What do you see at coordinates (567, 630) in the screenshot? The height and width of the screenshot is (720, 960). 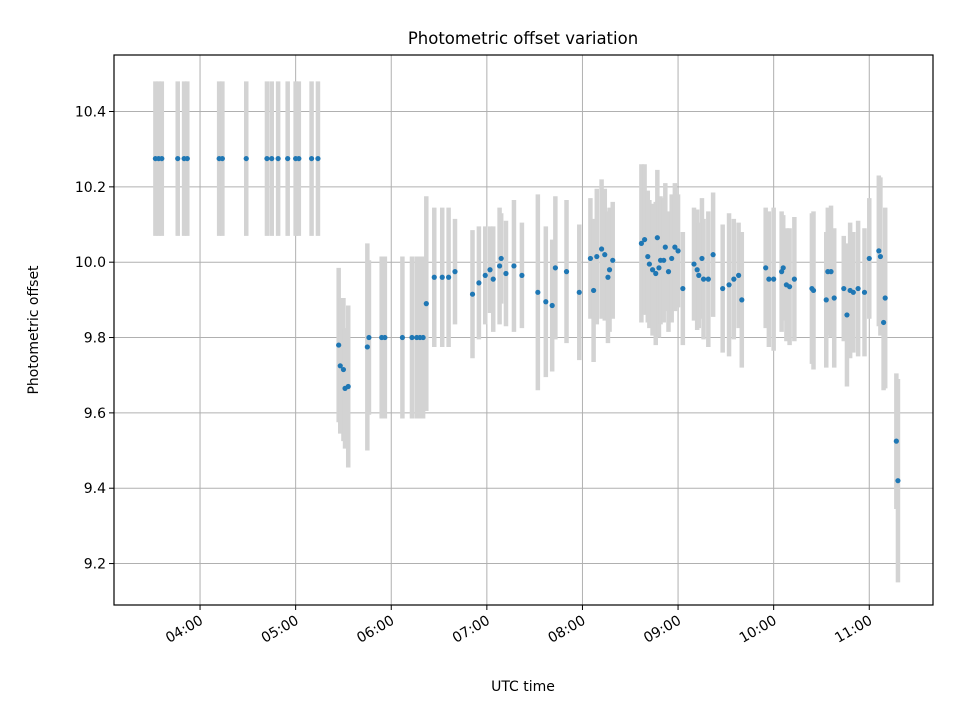 I see `x-tick-label: 08:00` at bounding box center [567, 630].